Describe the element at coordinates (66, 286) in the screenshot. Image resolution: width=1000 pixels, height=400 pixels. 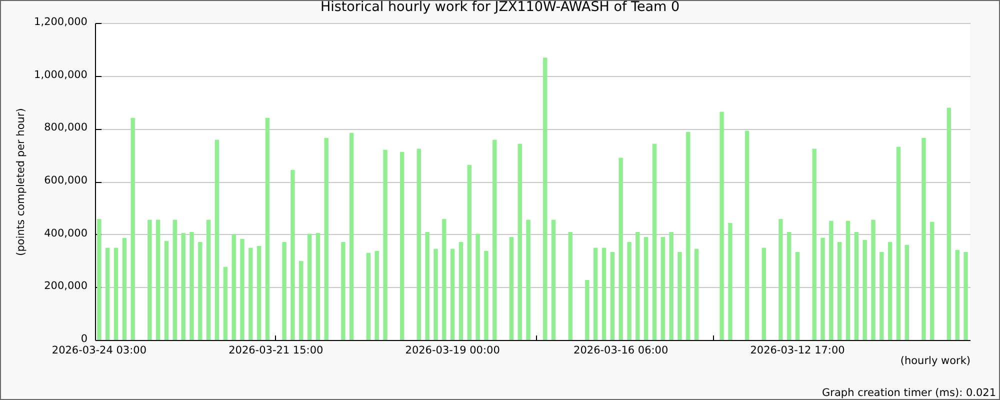
I see `y-tick-label: 200,000` at that location.